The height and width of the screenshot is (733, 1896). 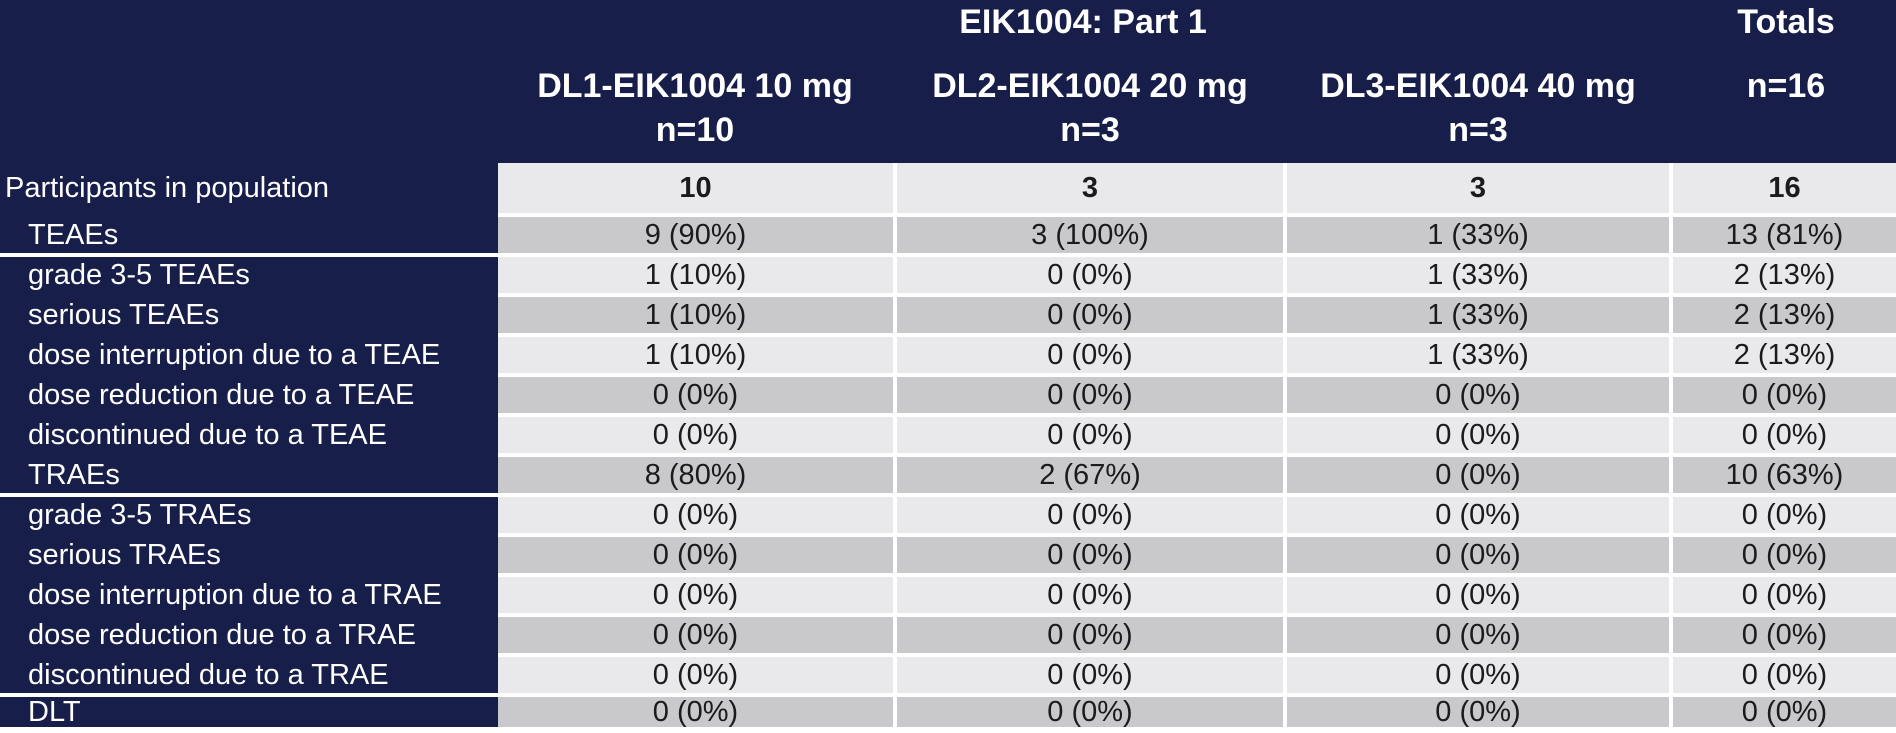 I want to click on group-separator-before-dlt, so click(x=948, y=695).